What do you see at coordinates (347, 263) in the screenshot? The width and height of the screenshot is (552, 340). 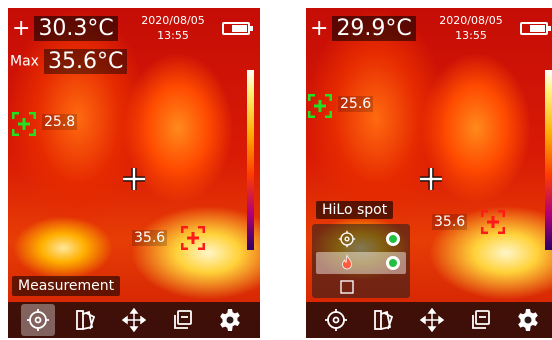 I see `flame-icon` at bounding box center [347, 263].